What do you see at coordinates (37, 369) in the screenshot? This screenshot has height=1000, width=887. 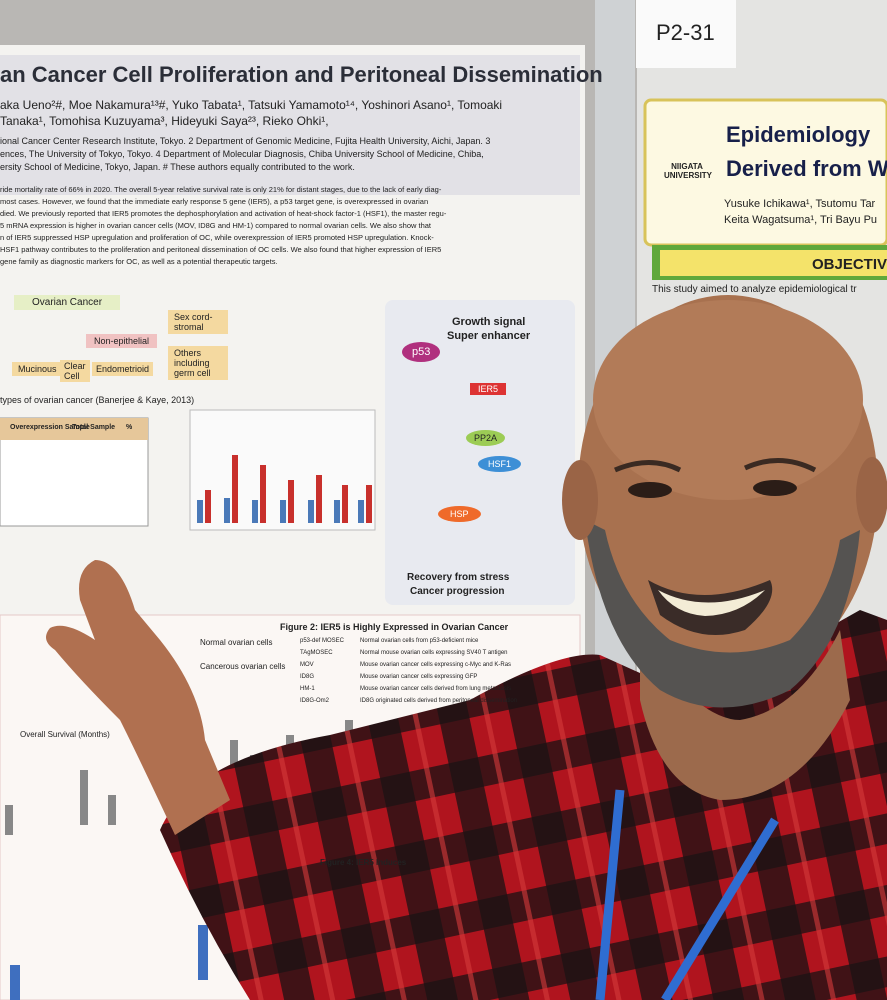 I see `diagram-box: Mucinous` at bounding box center [37, 369].